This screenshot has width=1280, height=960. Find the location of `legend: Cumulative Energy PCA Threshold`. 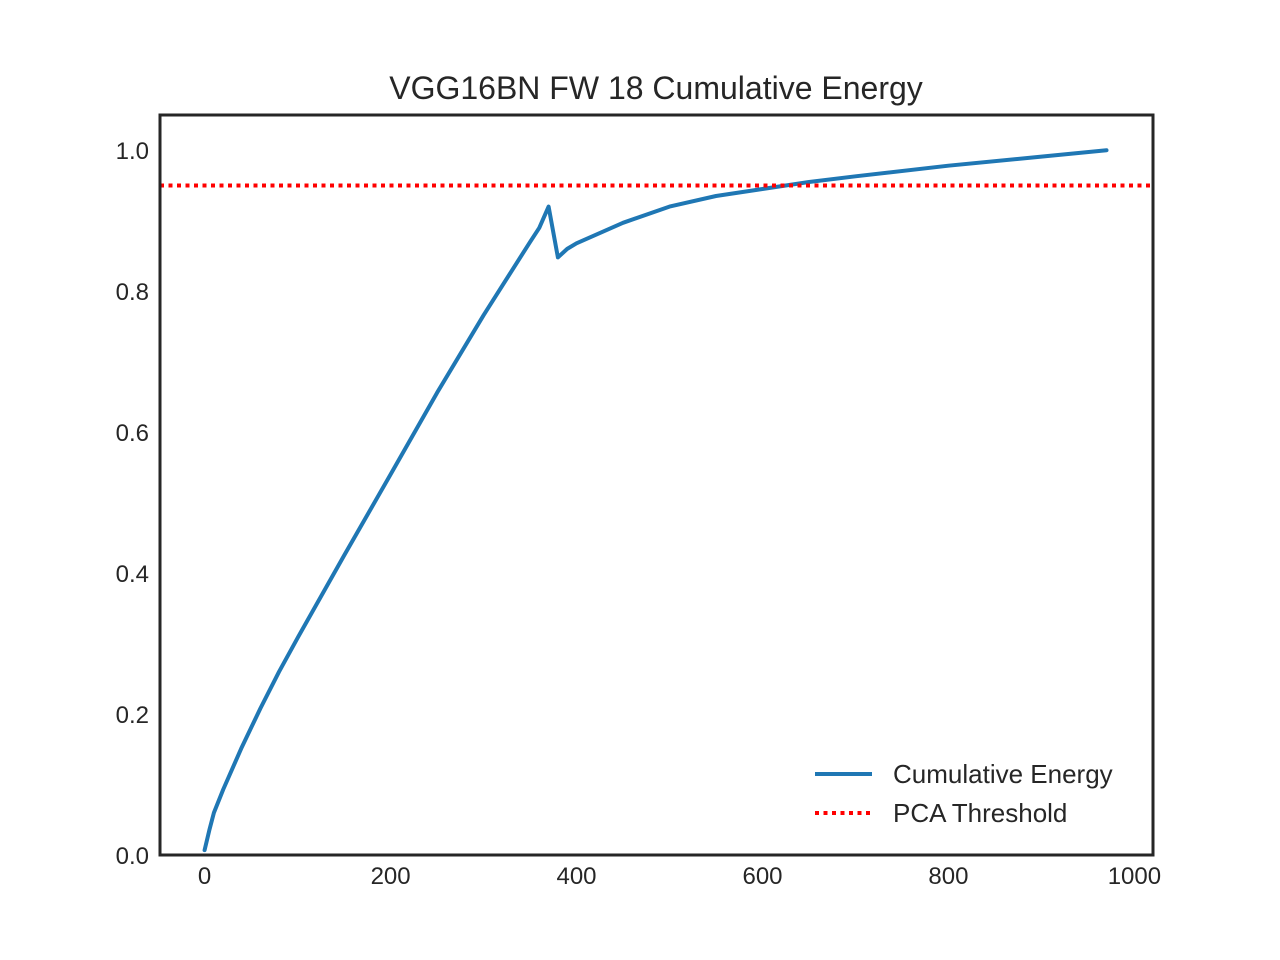

legend: Cumulative Energy PCA Threshold is located at coordinates (964, 793).